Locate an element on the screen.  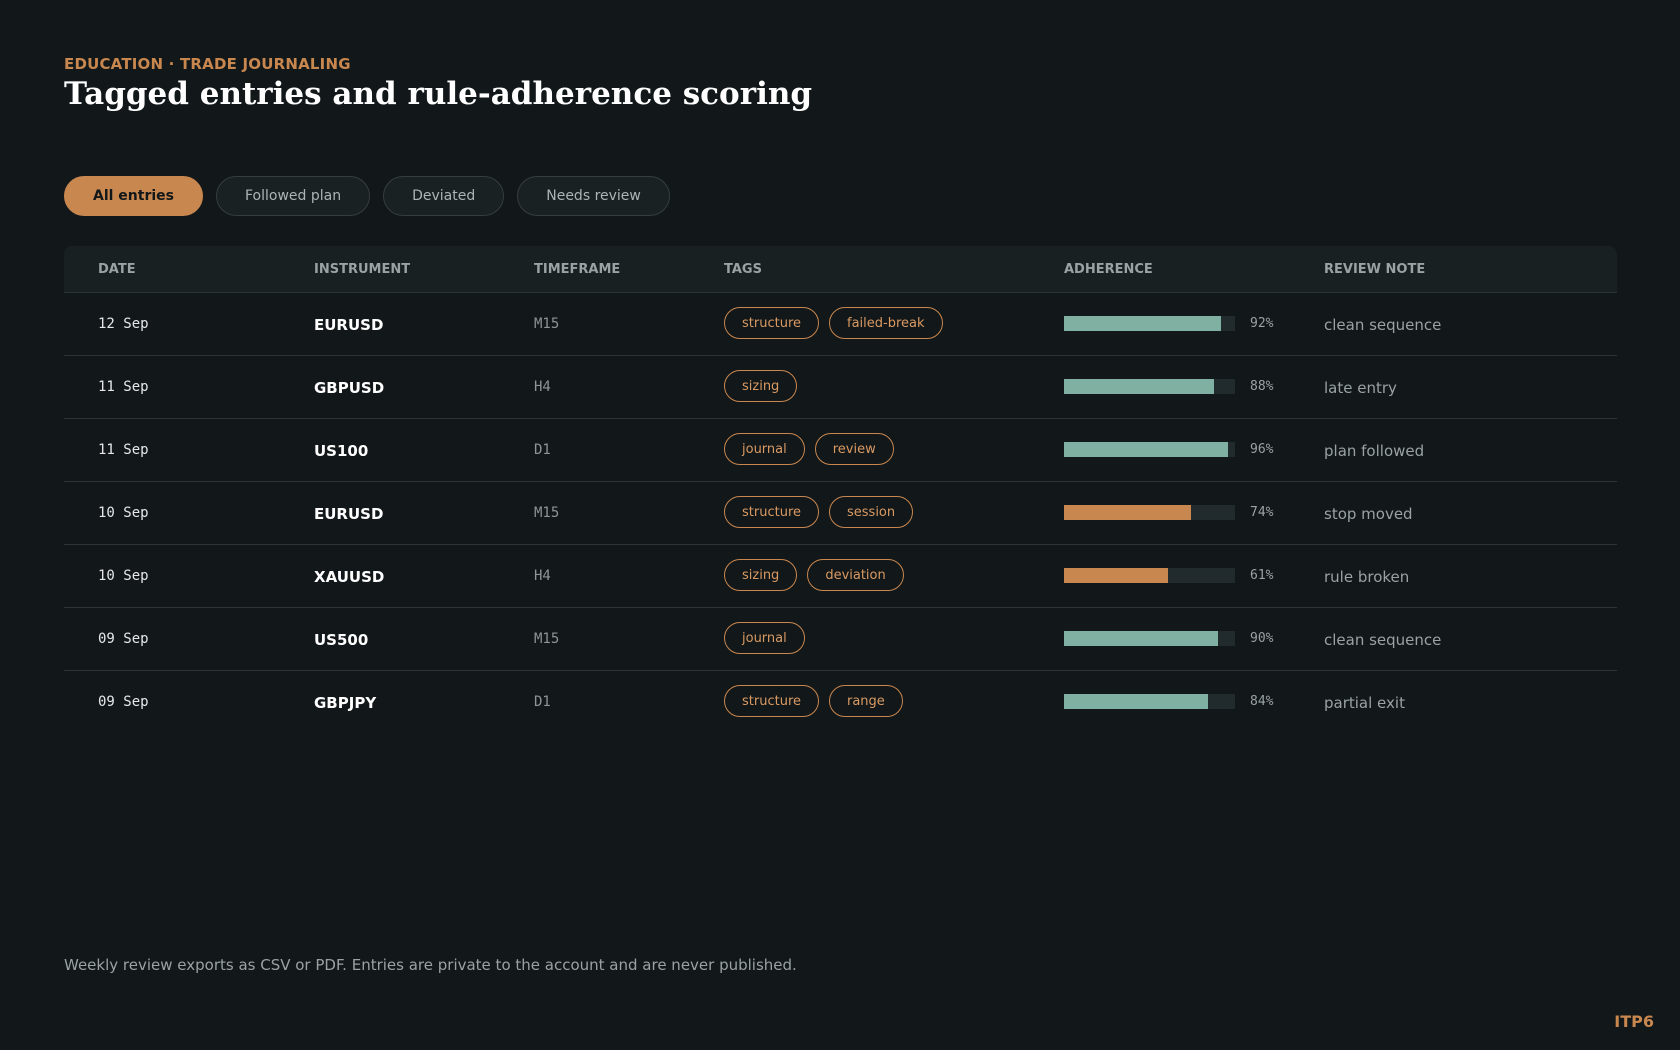
adherence-meter: 84% is located at coordinates (1168, 701).